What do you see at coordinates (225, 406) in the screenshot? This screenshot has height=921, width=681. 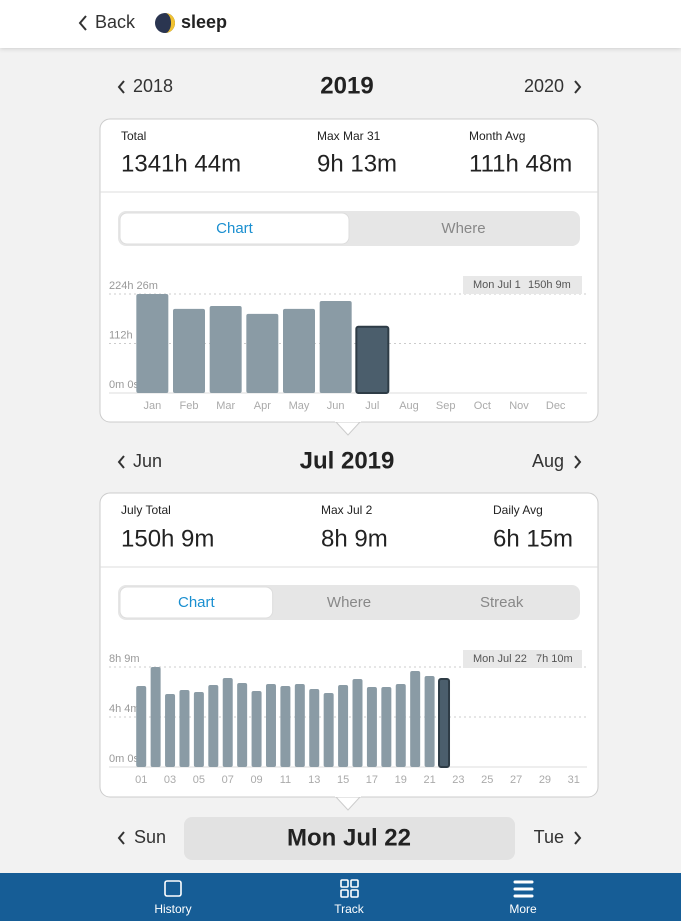 I see `x-tick-label: Mar` at bounding box center [225, 406].